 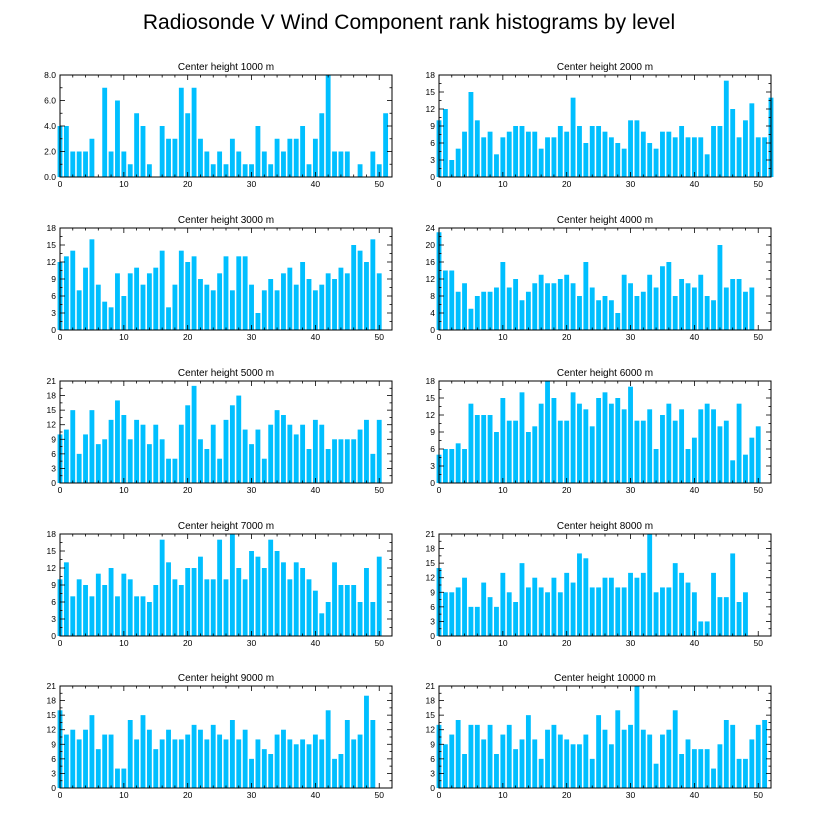 I want to click on y-tick-label: 21, so click(x=52, y=686).